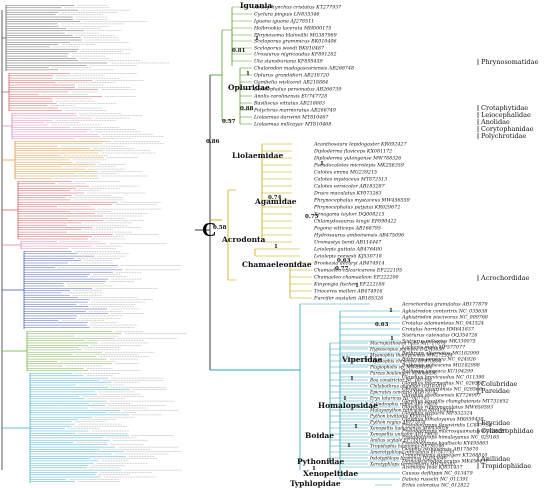 The height and width of the screenshot is (488, 550). Describe the element at coordinates (292, 125) in the screenshot. I see `tip-label: Liolaemus millcayac MT810468` at that location.